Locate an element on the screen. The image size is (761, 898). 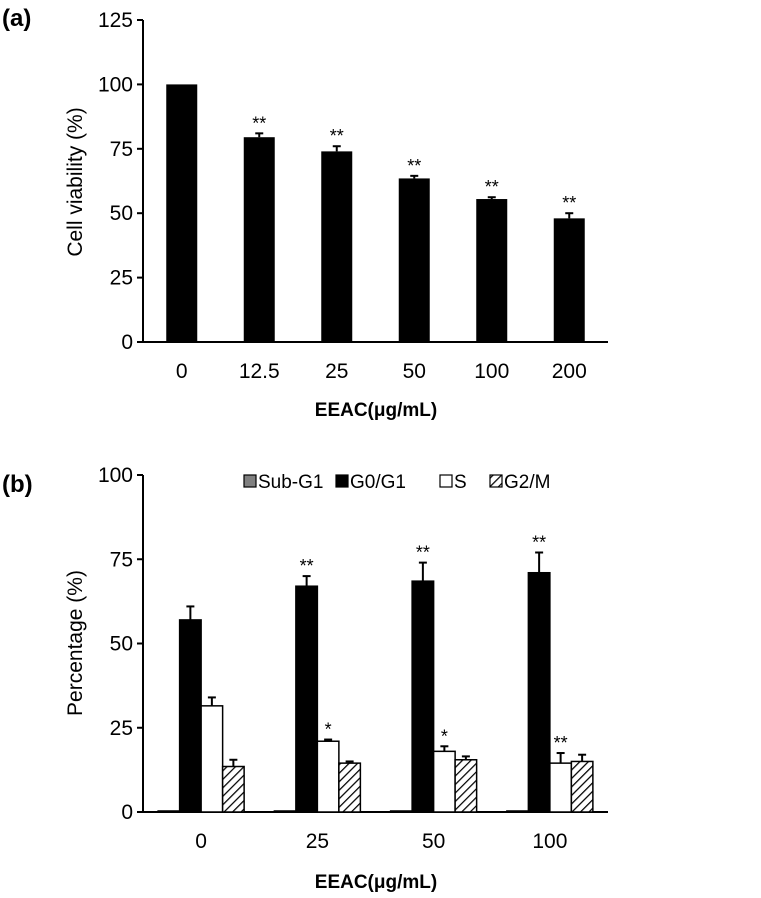
chart-b-y-tick-label: 75 is located at coordinates (121, 559).